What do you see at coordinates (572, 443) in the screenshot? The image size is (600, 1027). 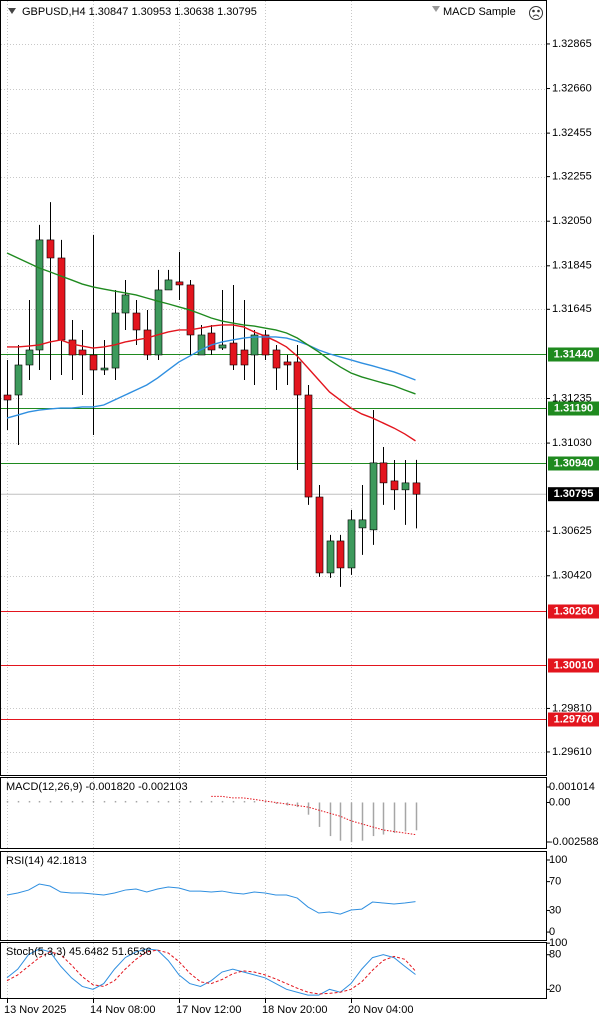 I see `y-tick-label: 1.31030` at bounding box center [572, 443].